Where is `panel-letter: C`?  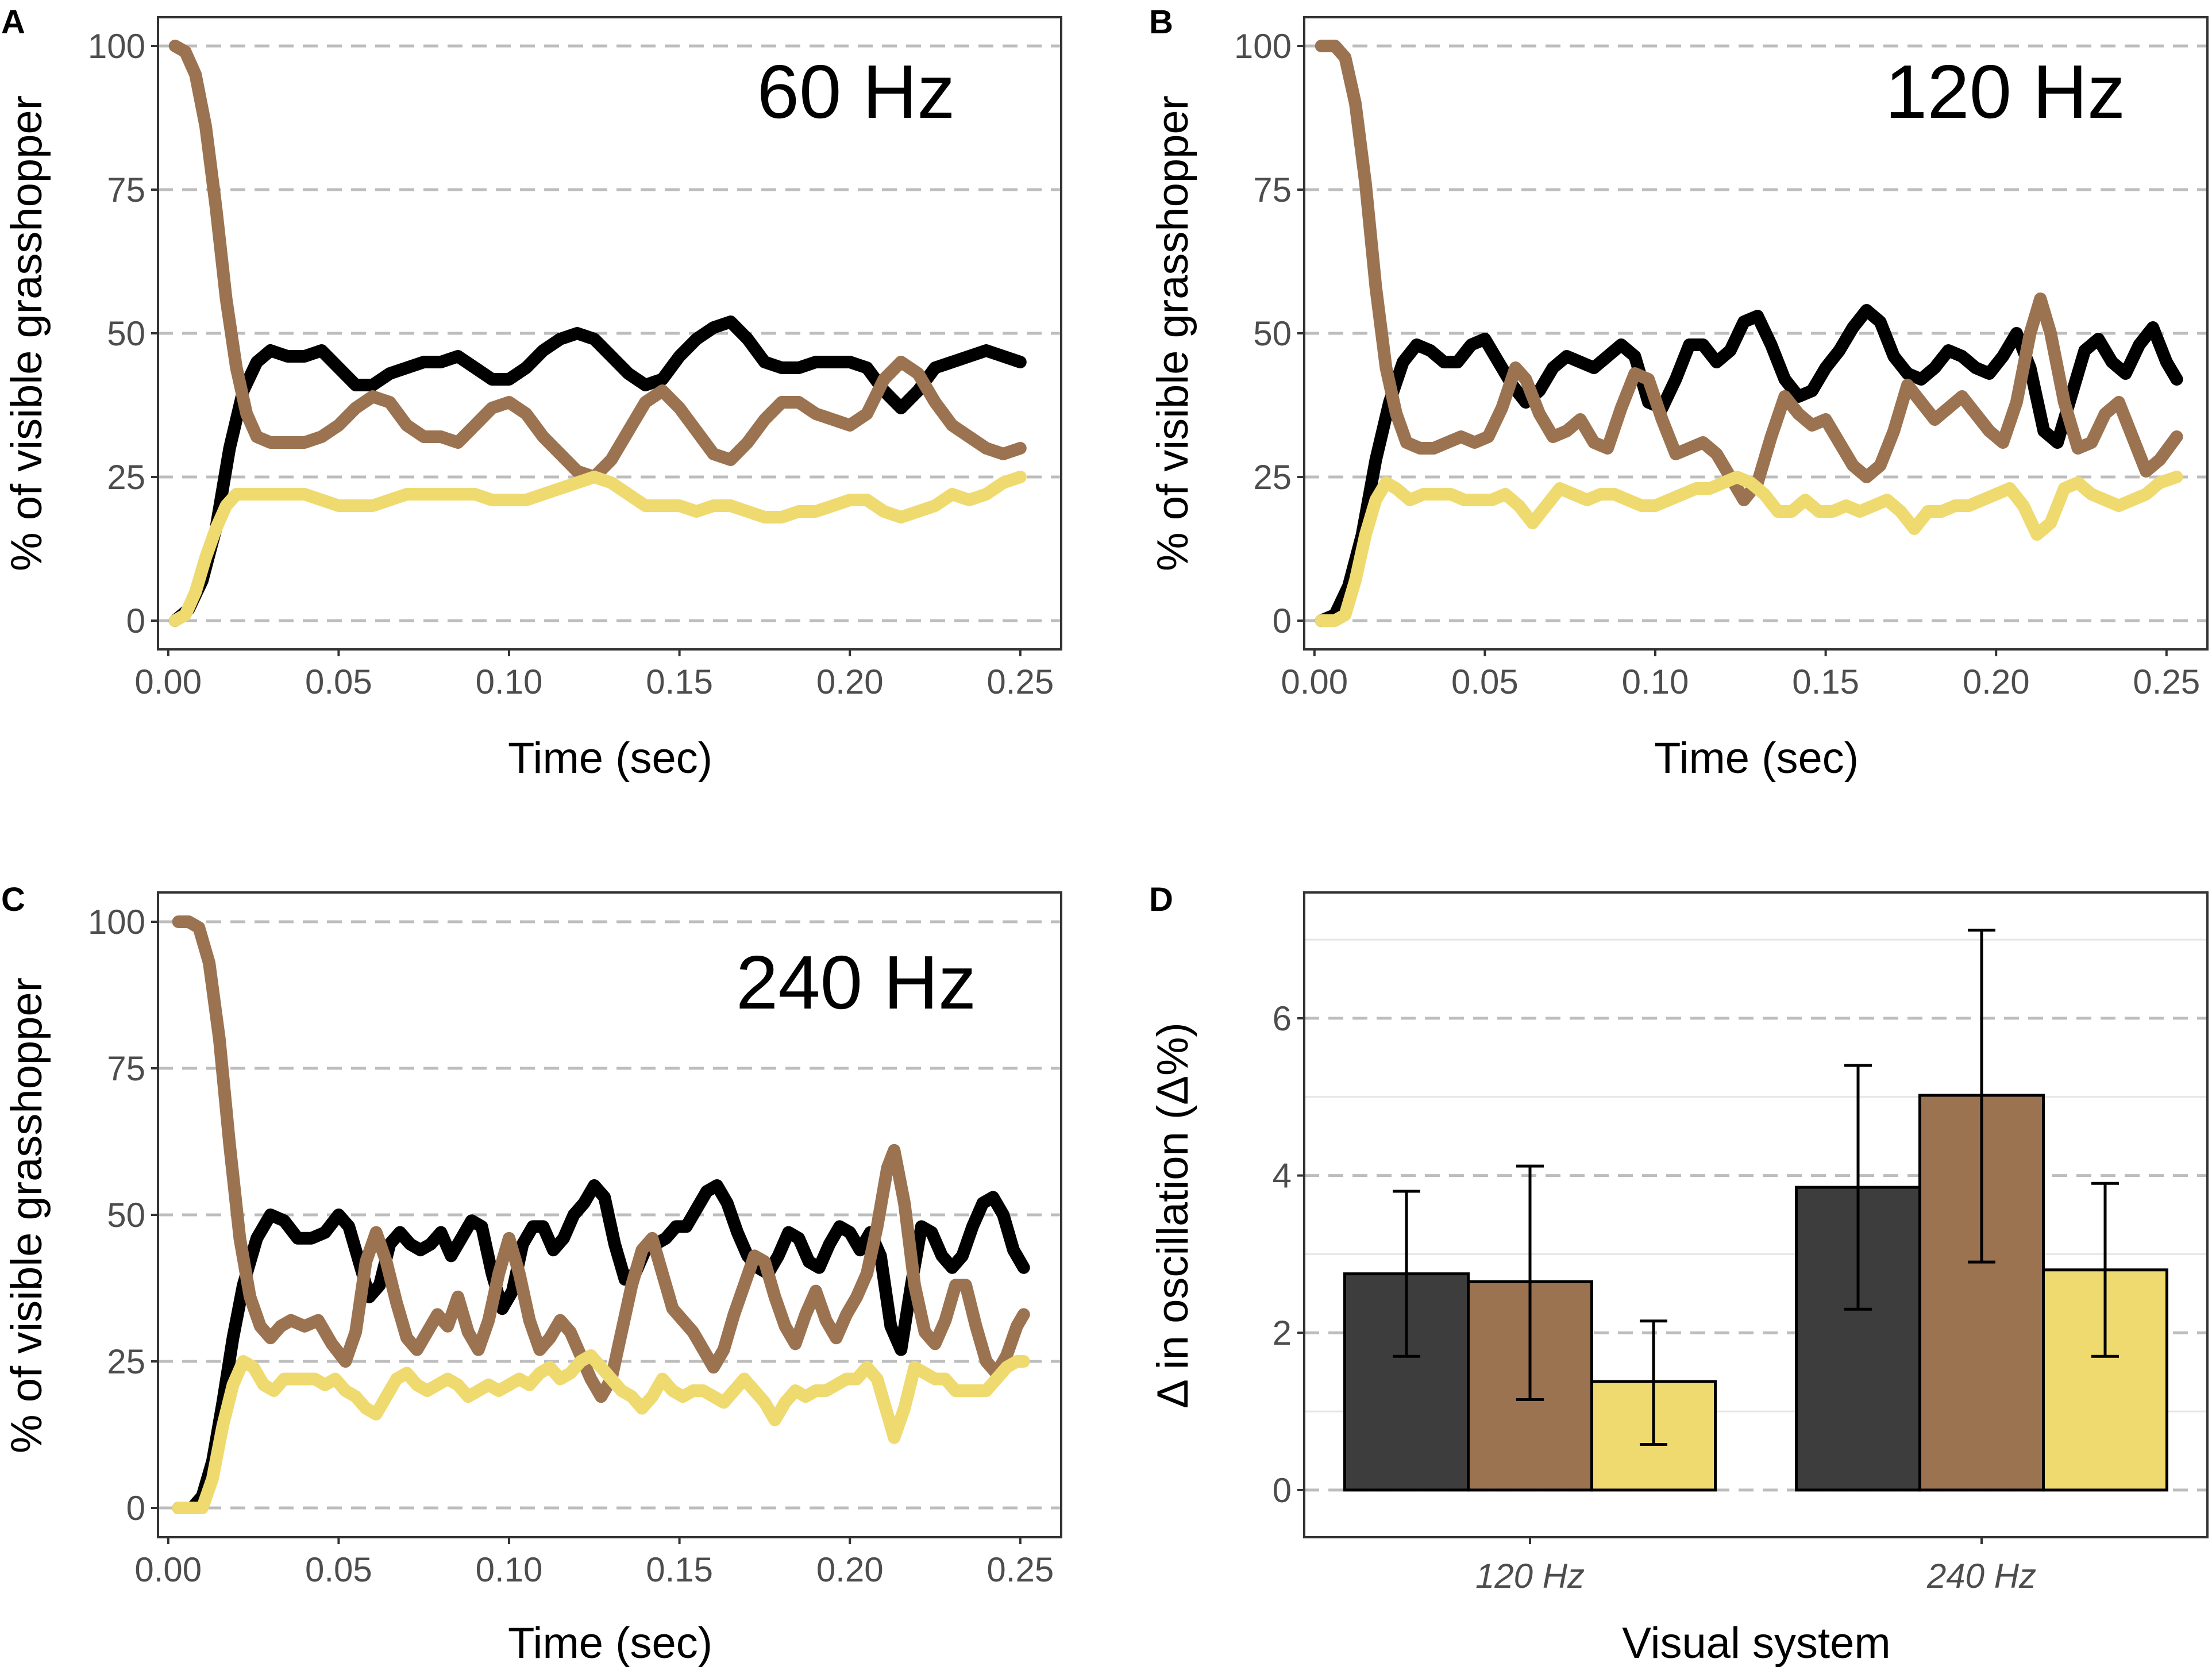 panel-letter: C is located at coordinates (13, 899).